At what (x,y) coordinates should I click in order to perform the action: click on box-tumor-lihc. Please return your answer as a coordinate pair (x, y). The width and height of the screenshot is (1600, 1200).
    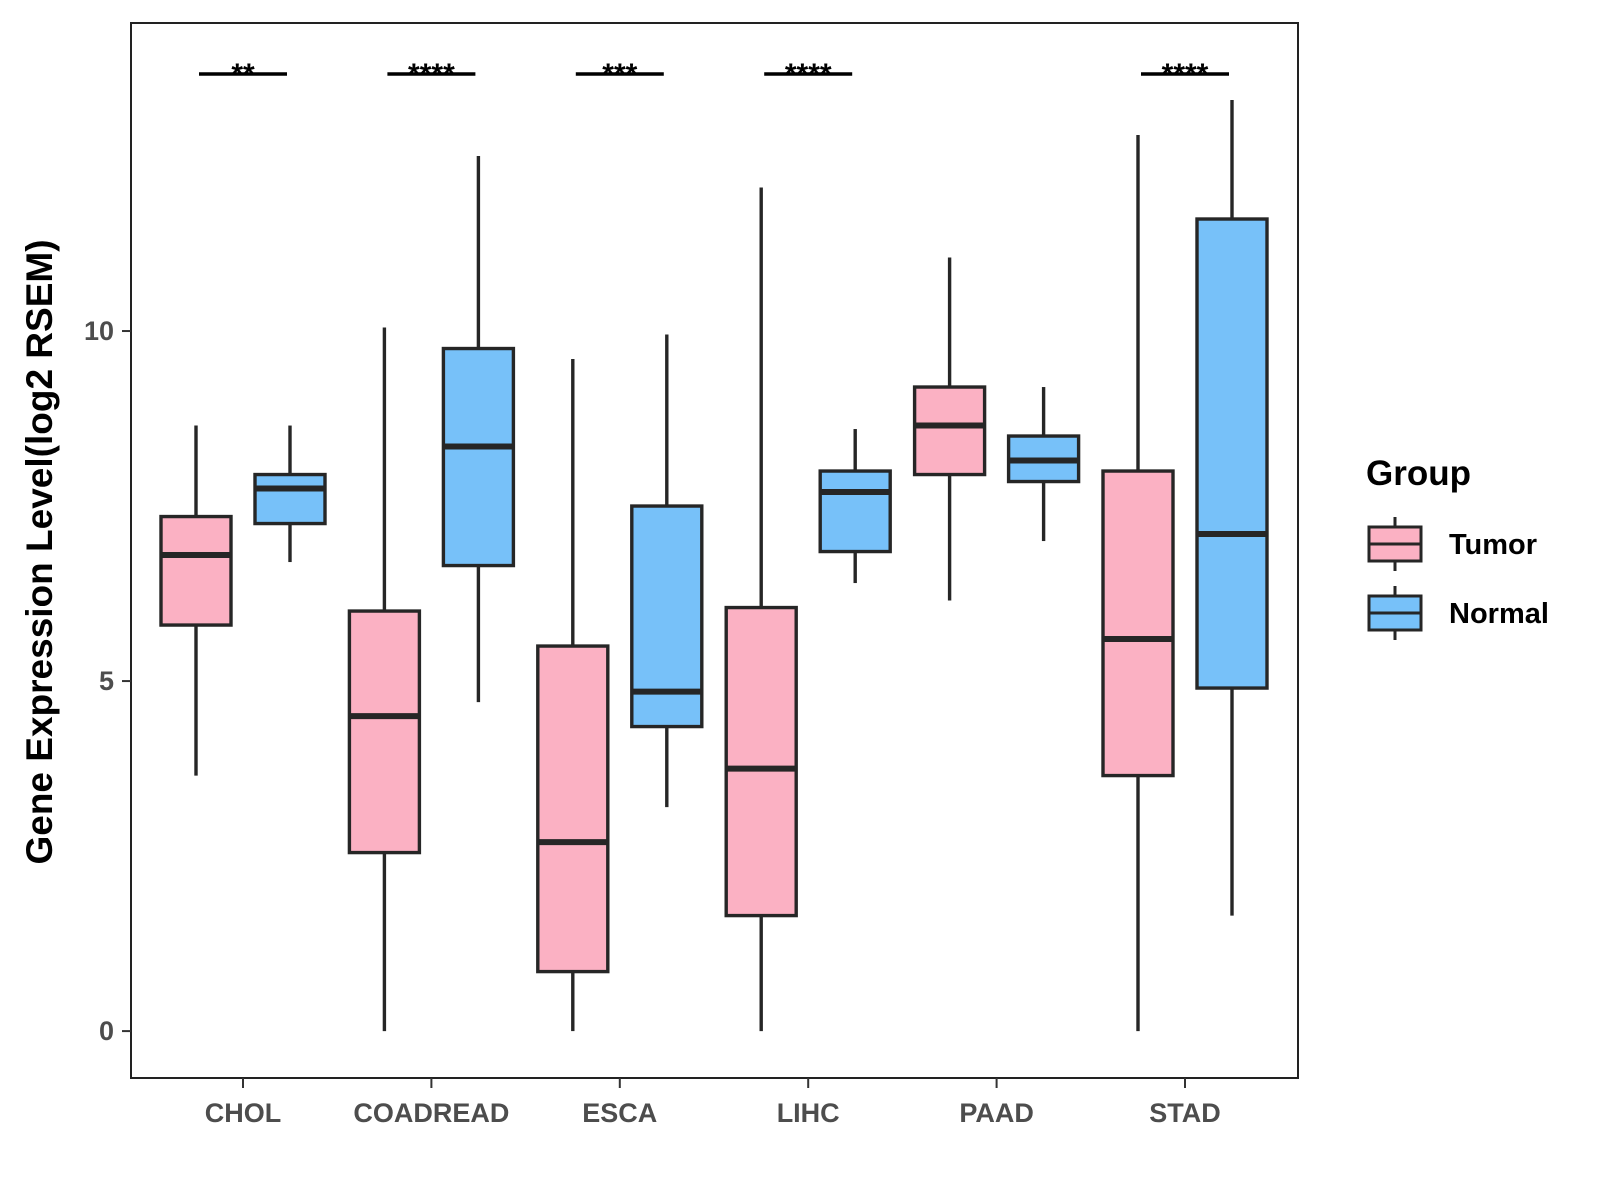
    Looking at the image, I should click on (761, 609).